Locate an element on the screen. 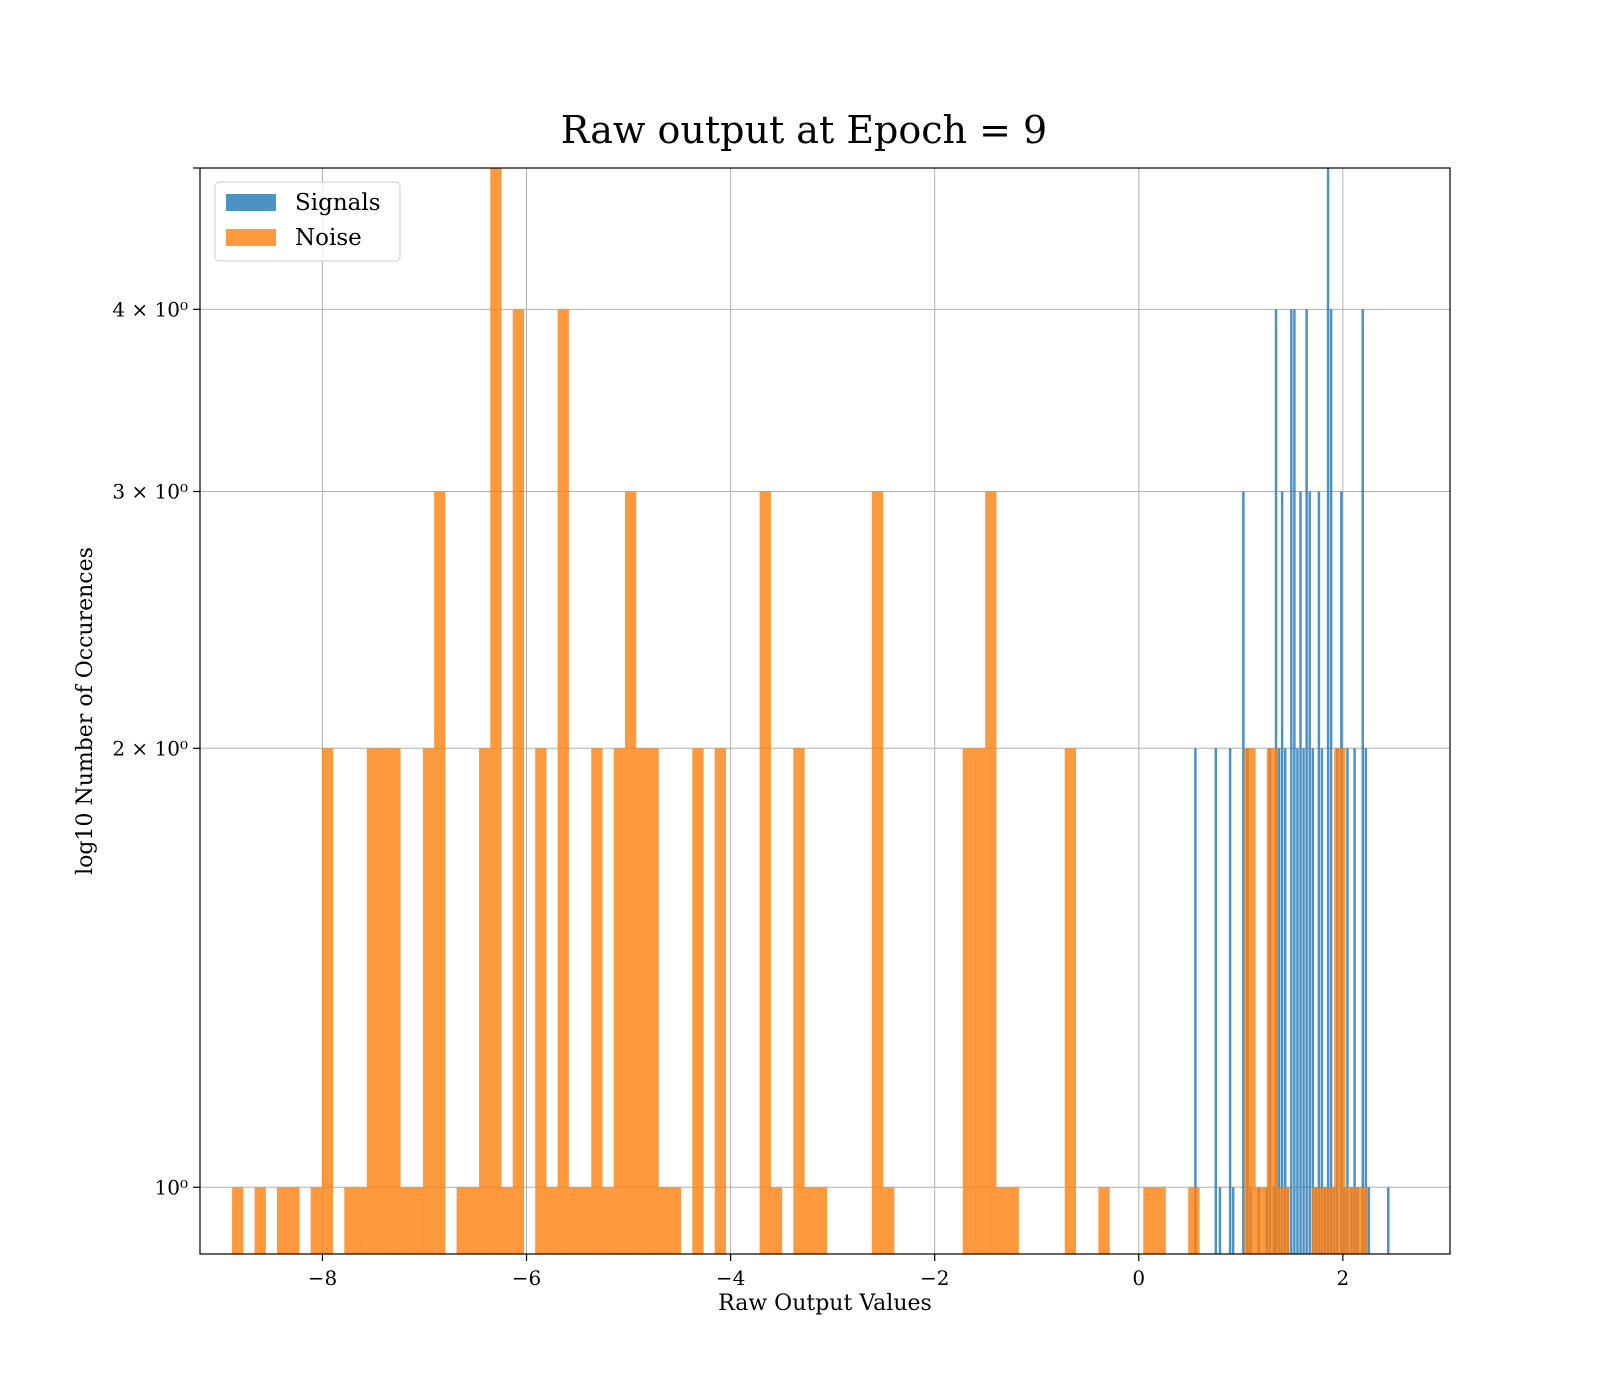  legend: Signals Noise is located at coordinates (307, 221).